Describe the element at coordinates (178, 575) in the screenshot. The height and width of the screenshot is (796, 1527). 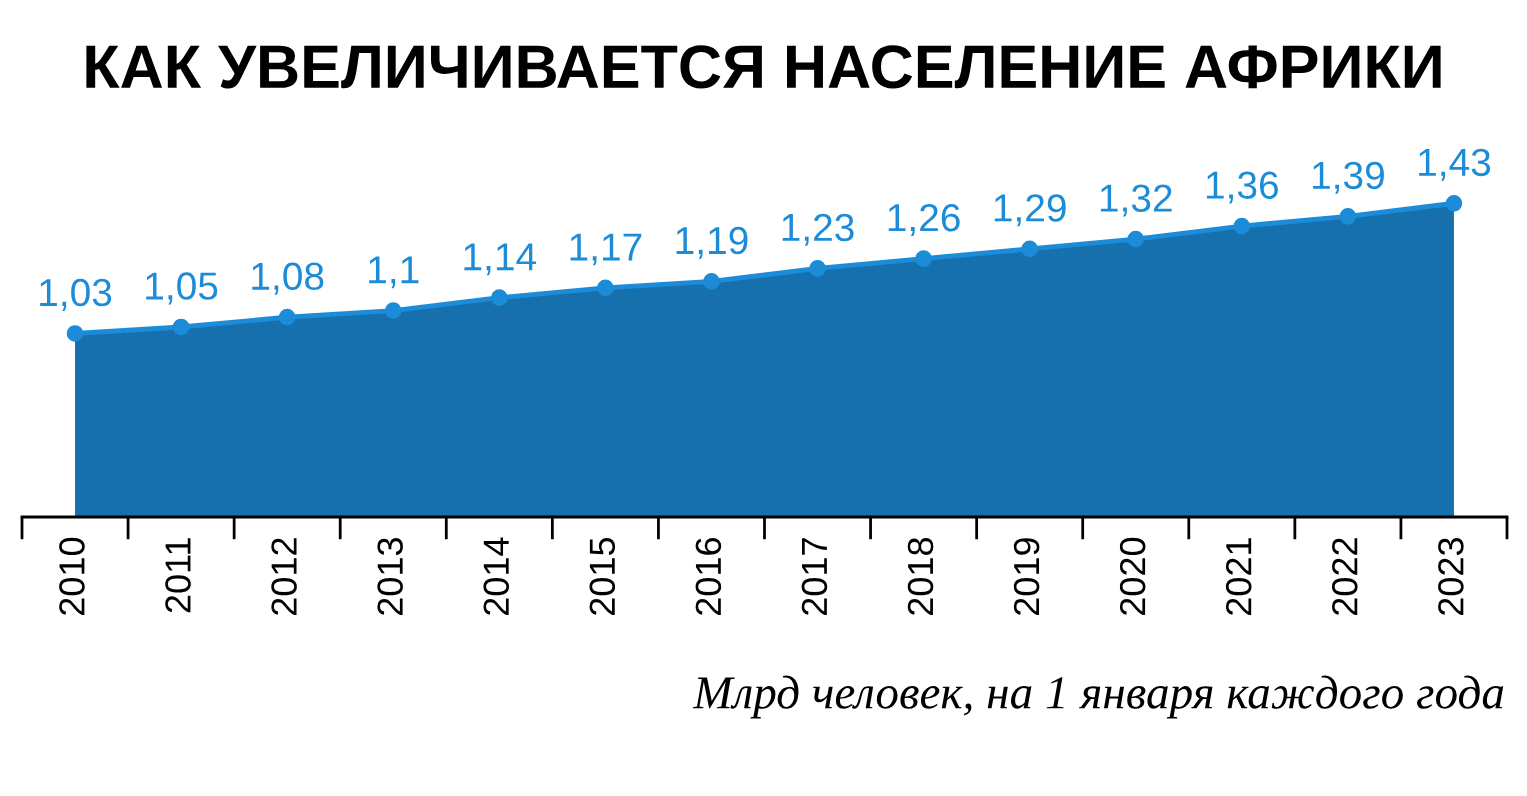
I see `x-tick-label: 2011` at that location.